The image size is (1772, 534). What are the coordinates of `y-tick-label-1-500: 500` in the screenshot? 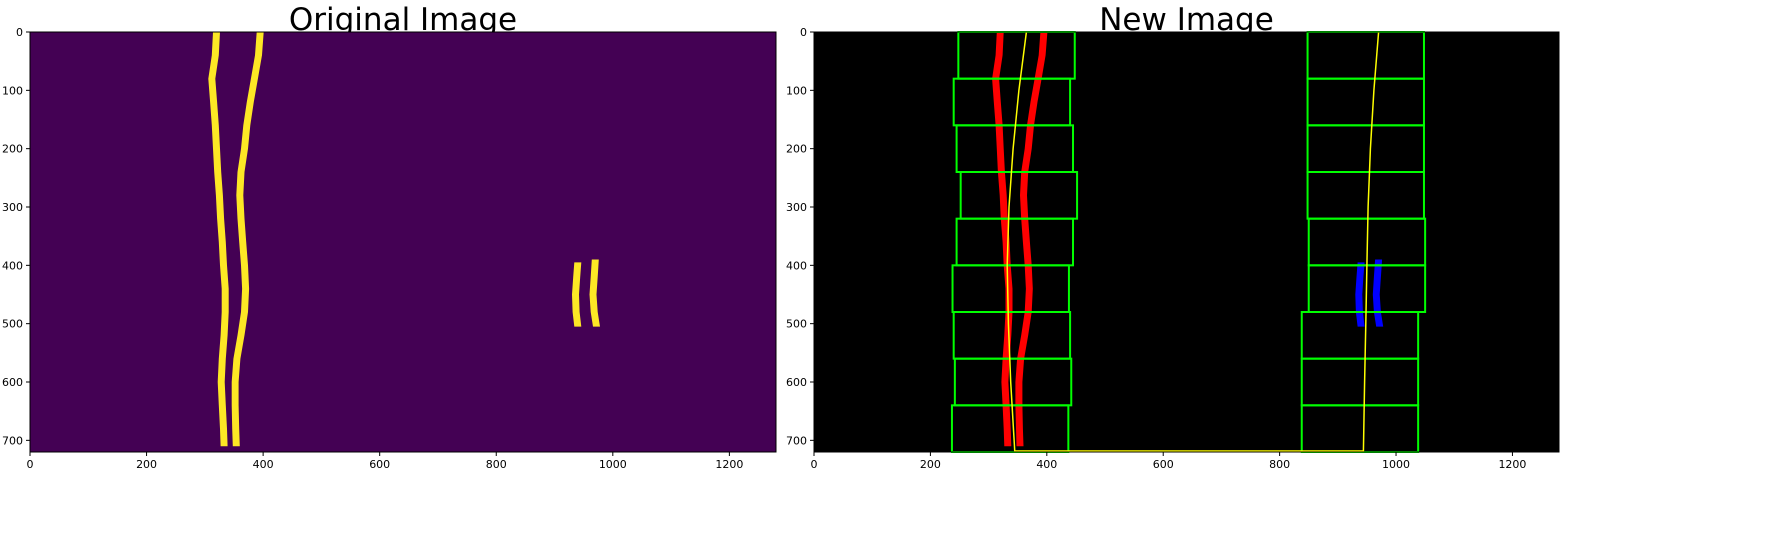 It's located at (796, 324).